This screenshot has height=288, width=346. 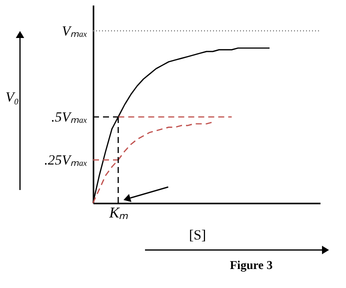 What do you see at coordinates (251, 265) in the screenshot?
I see `text: Figure 3` at bounding box center [251, 265].